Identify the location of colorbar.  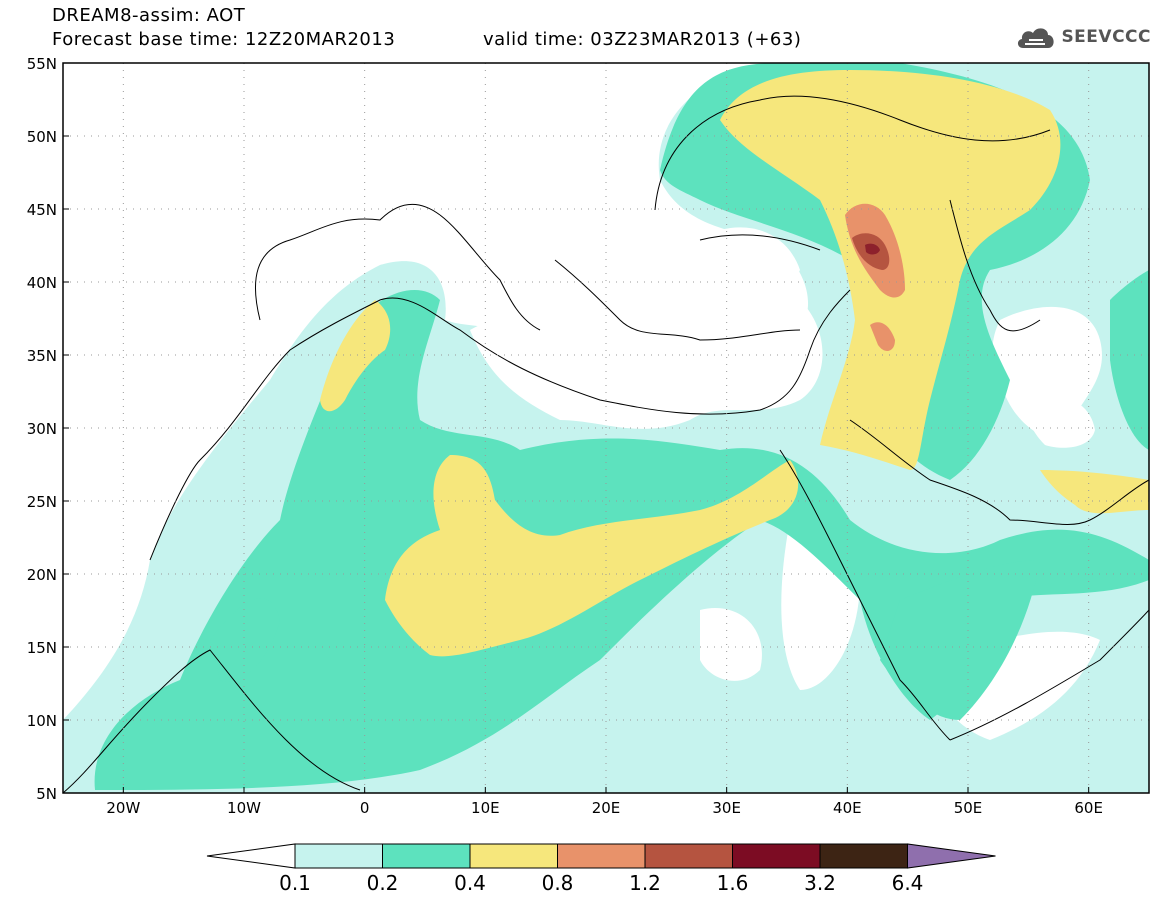
(601, 856).